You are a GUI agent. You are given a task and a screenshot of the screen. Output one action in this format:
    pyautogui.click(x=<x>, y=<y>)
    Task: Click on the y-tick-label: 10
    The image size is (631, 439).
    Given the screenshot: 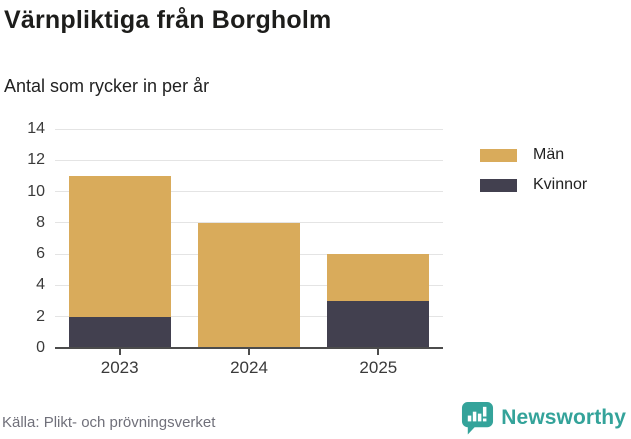 What is the action you would take?
    pyautogui.click(x=36, y=191)
    